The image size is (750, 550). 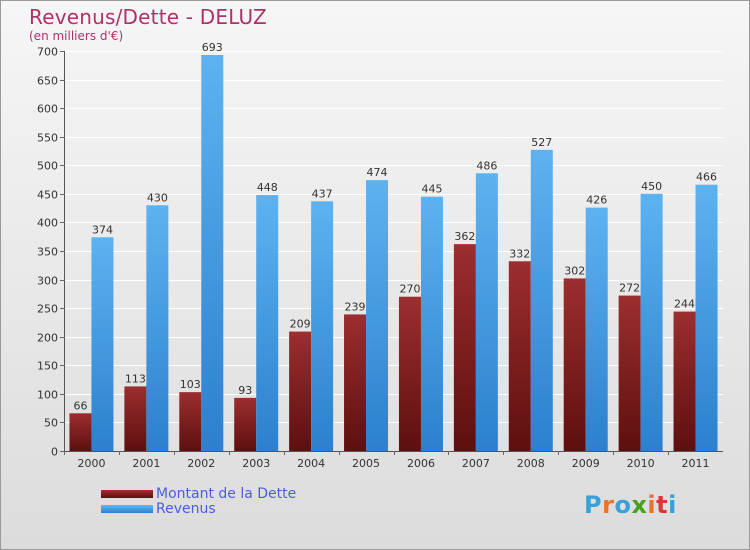 What do you see at coordinates (146, 463) in the screenshot?
I see `x-tick-label: 2001` at bounding box center [146, 463].